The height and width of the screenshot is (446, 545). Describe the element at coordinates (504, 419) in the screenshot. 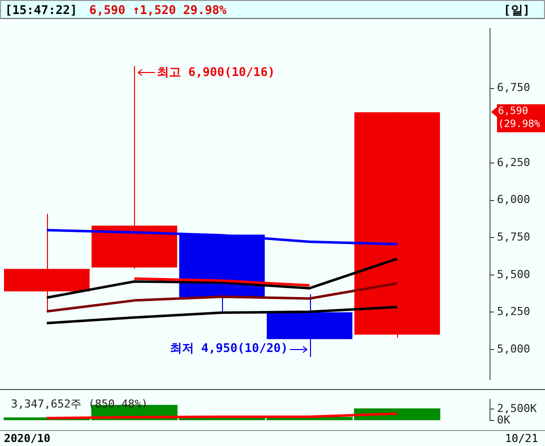

I see `y-tick-label: 0K` at that location.